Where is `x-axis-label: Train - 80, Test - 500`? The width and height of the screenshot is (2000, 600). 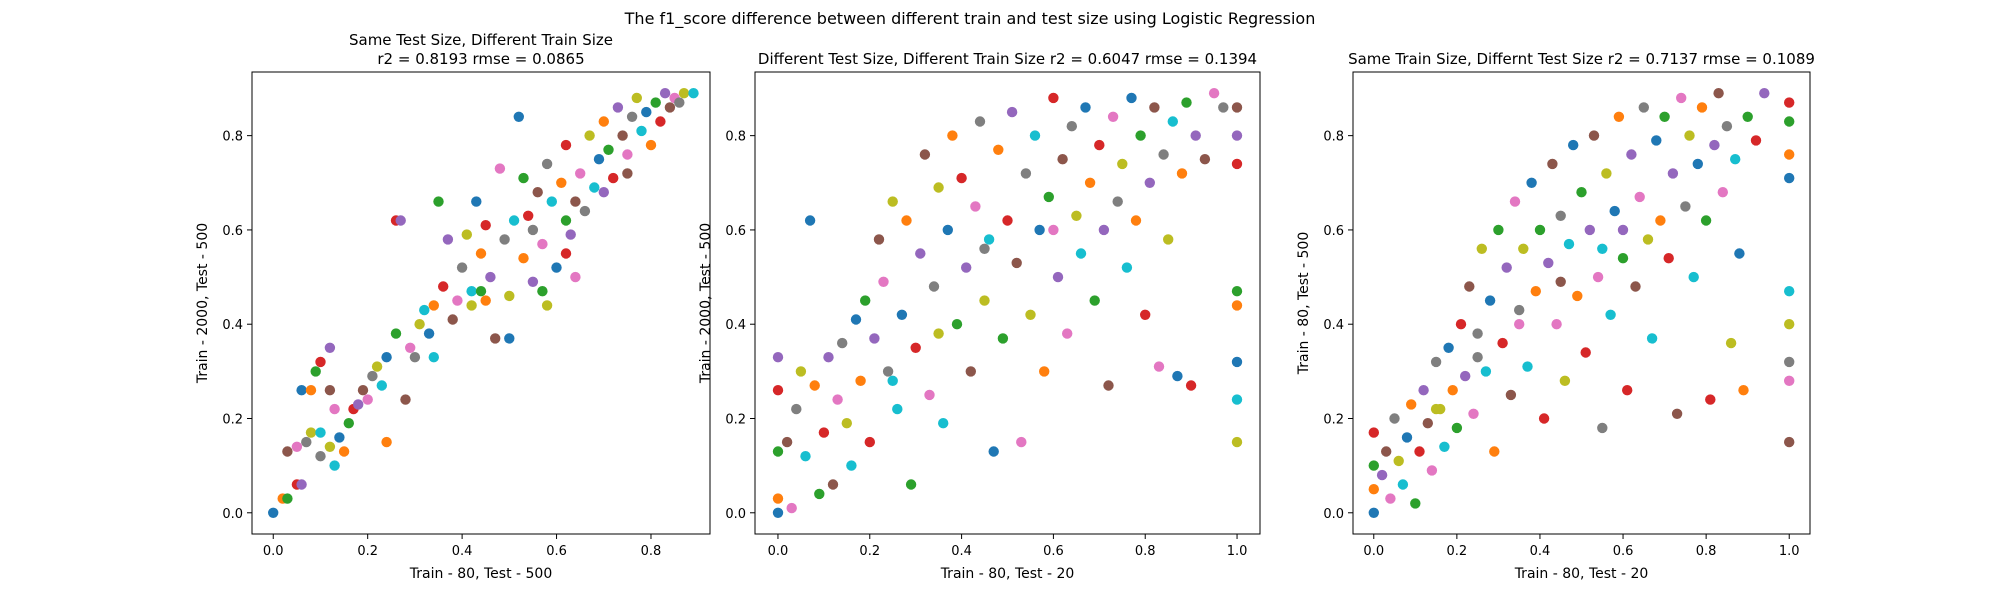 x-axis-label: Train - 80, Test - 500 is located at coordinates (481, 574).